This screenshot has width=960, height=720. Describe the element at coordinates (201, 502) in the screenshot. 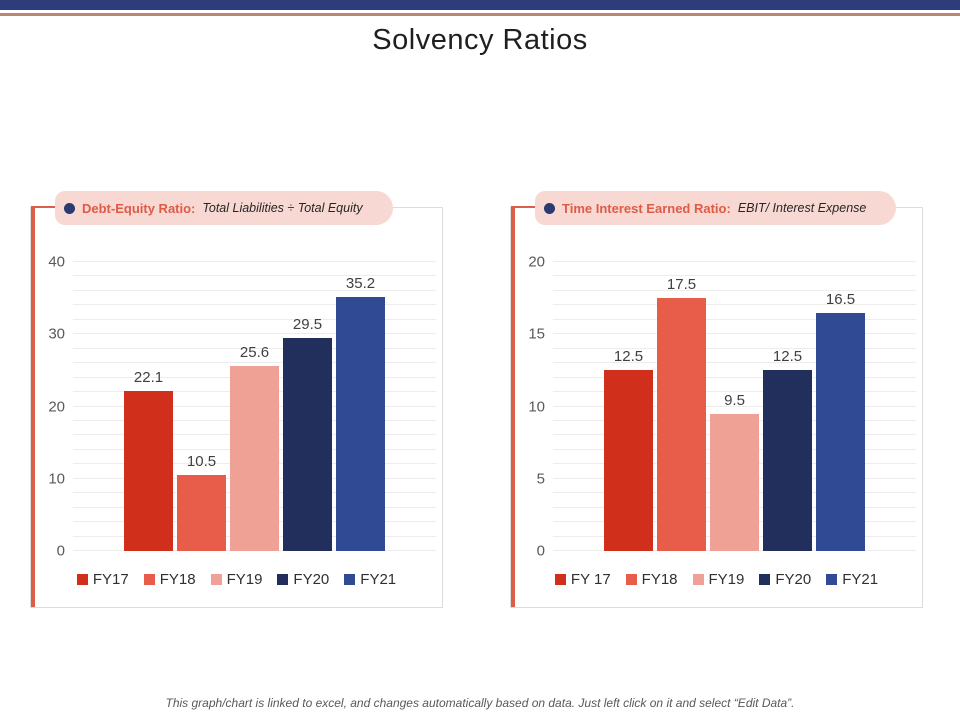

I see `bar-fy18: 10.5` at that location.